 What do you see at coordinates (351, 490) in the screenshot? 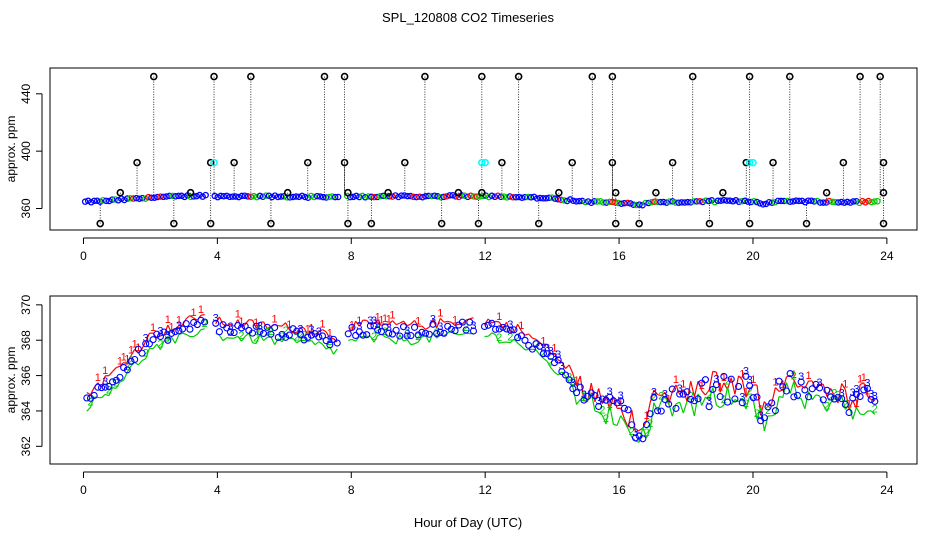
I see `bottom-x-tick-label: 8` at bounding box center [351, 490].